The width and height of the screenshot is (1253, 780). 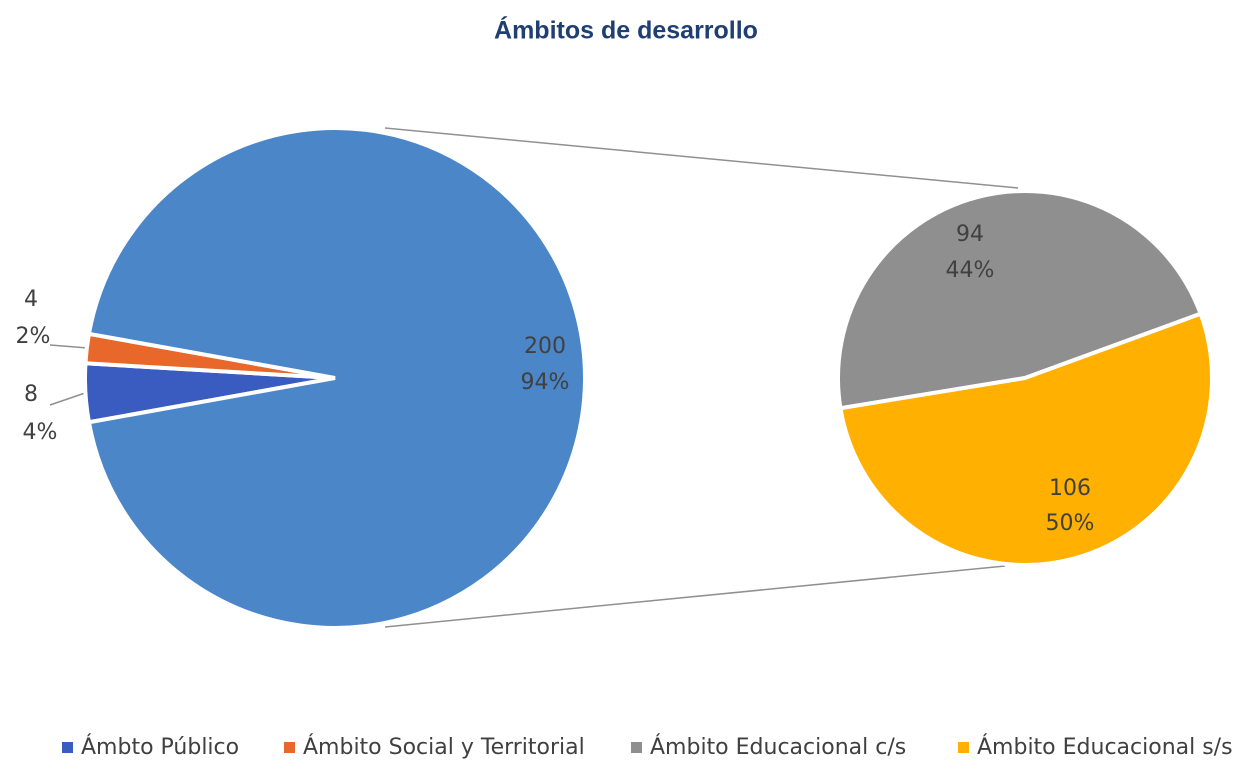 I want to click on legend-label: Ámbito Social y Territorial, so click(x=444, y=747).